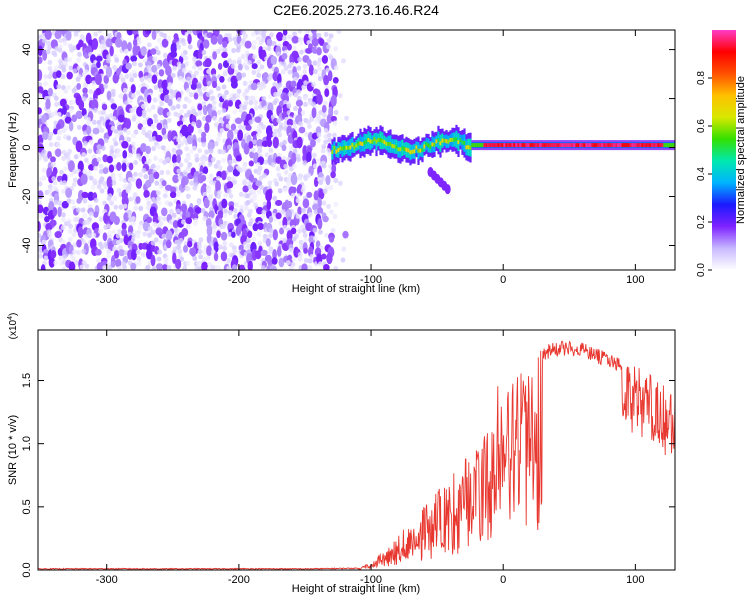 This screenshot has height=600, width=750. I want to click on x-tick-label: 0, so click(503, 280).